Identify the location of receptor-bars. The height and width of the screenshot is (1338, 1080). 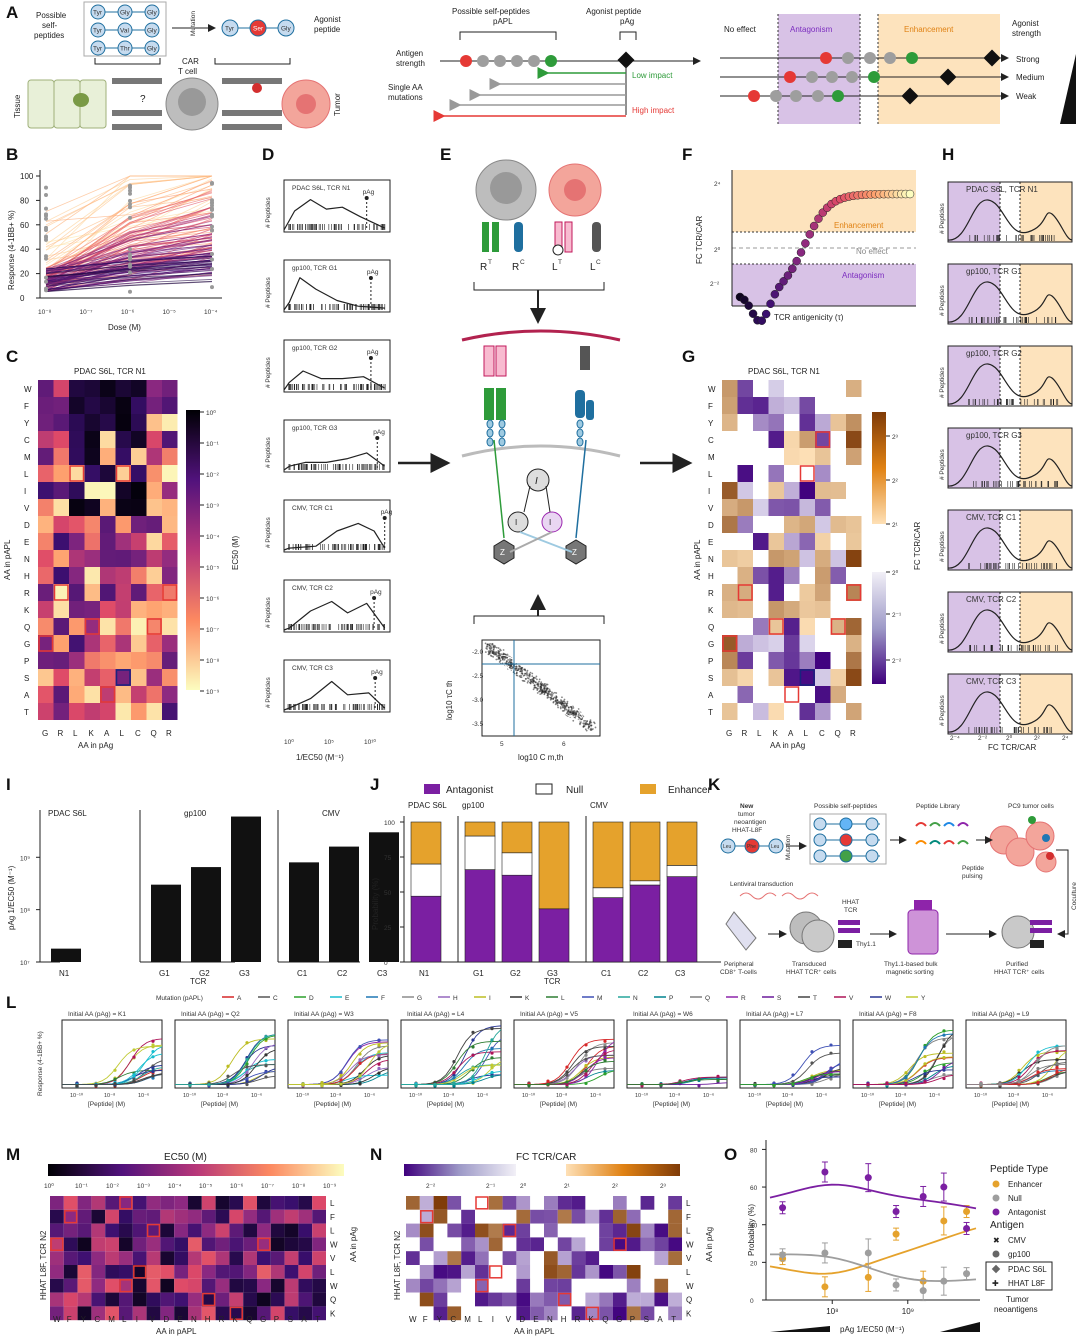
(197, 104).